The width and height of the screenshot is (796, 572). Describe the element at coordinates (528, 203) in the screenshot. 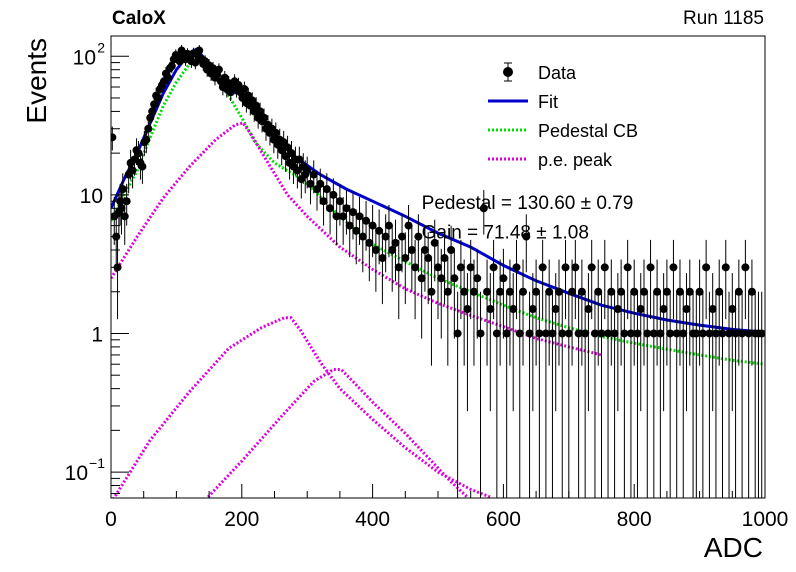

I see `annotation-text: Pedestal = 130.60 ± 0.79` at that location.